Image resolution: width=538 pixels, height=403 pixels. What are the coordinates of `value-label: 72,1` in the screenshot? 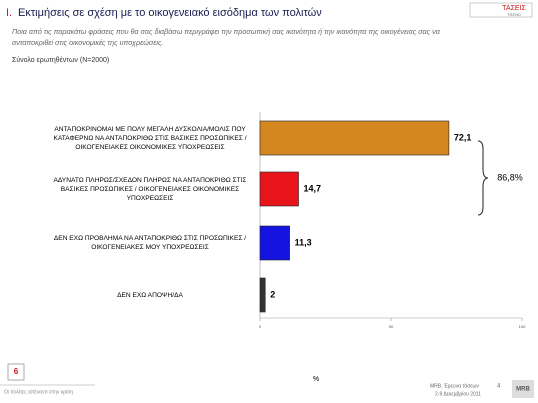 It's located at (463, 137).